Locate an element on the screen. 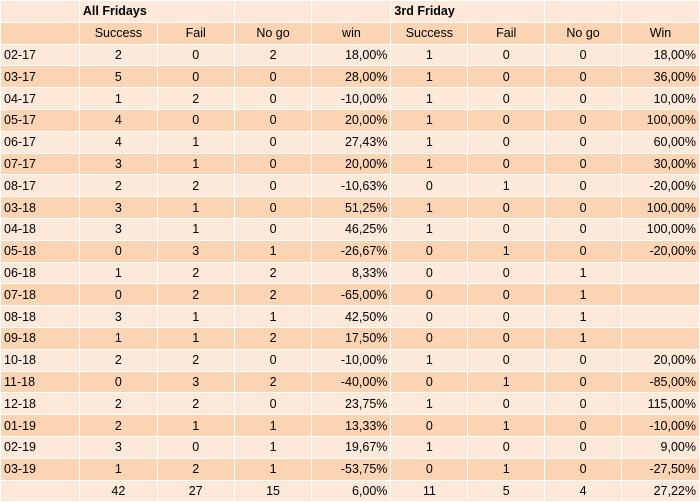 Image resolution: width=700 pixels, height=502 pixels. column-header-3rd-success: Success is located at coordinates (429, 33).